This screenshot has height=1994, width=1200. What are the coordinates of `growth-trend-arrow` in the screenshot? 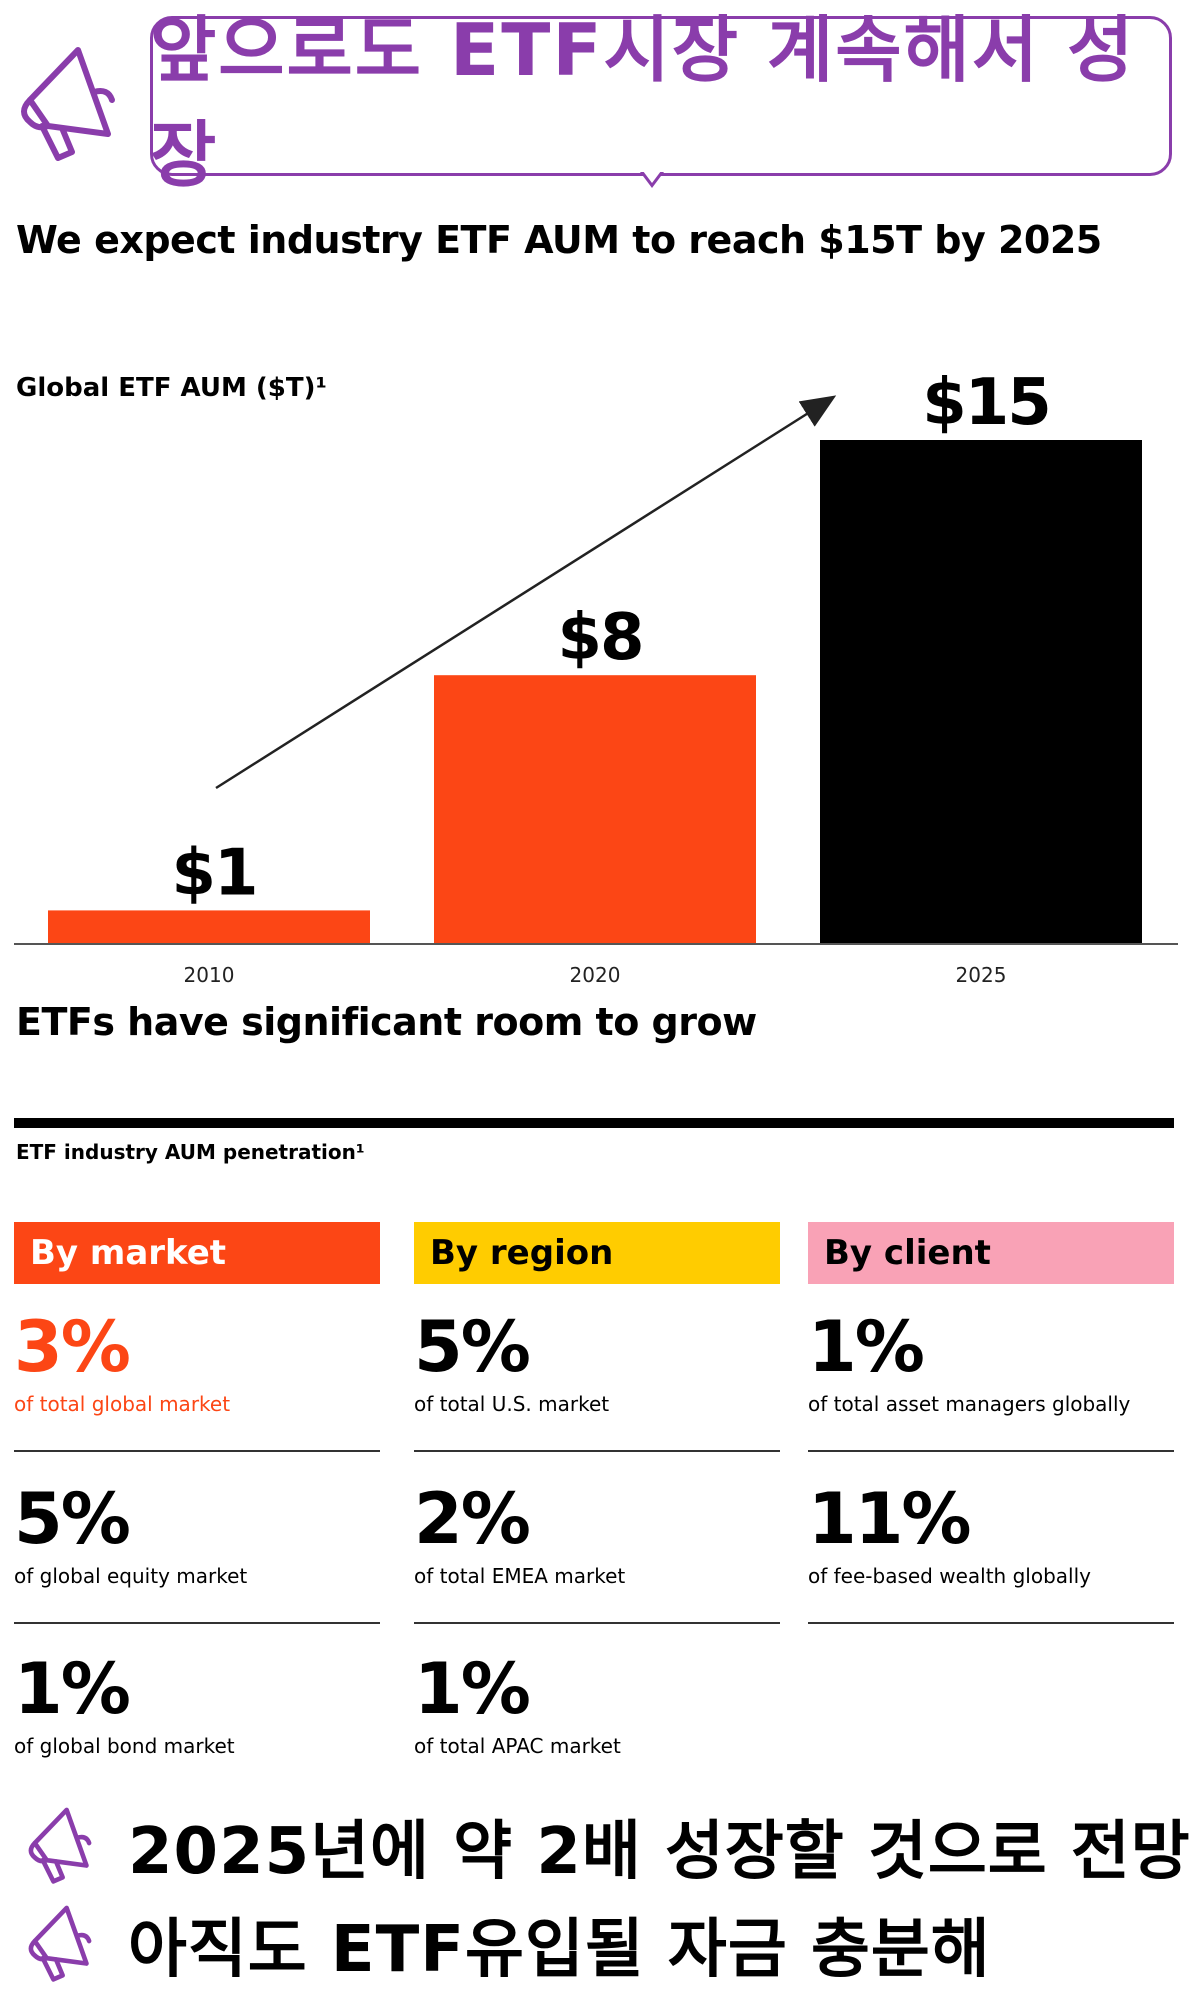 It's located at (526, 592).